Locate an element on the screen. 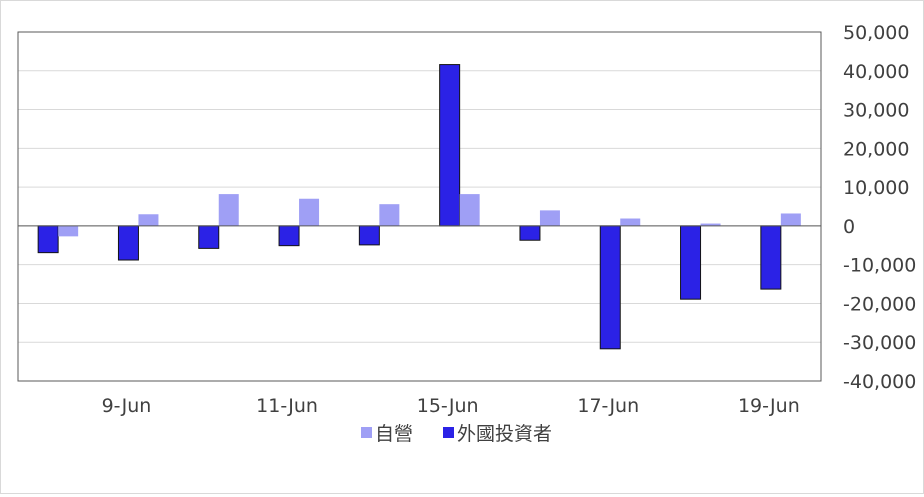 This screenshot has height=497, width=924. y-tick-label: -20,000 is located at coordinates (879, 304).